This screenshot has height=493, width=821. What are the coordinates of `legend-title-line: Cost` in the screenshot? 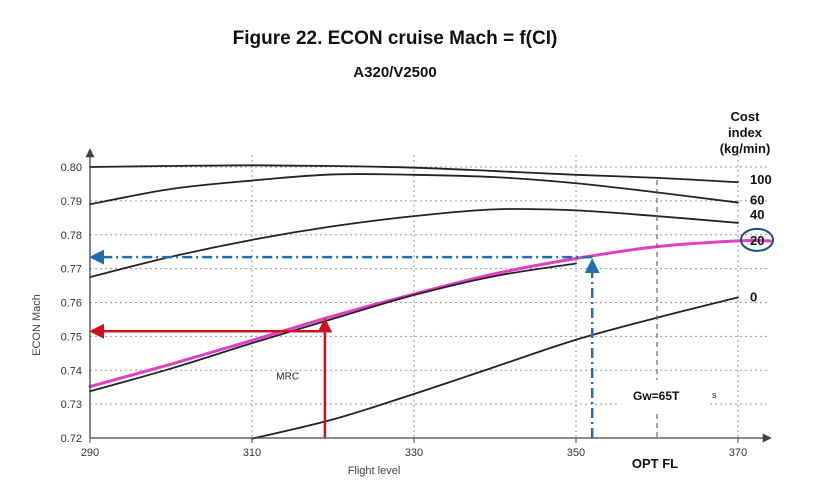 It's located at (746, 116).